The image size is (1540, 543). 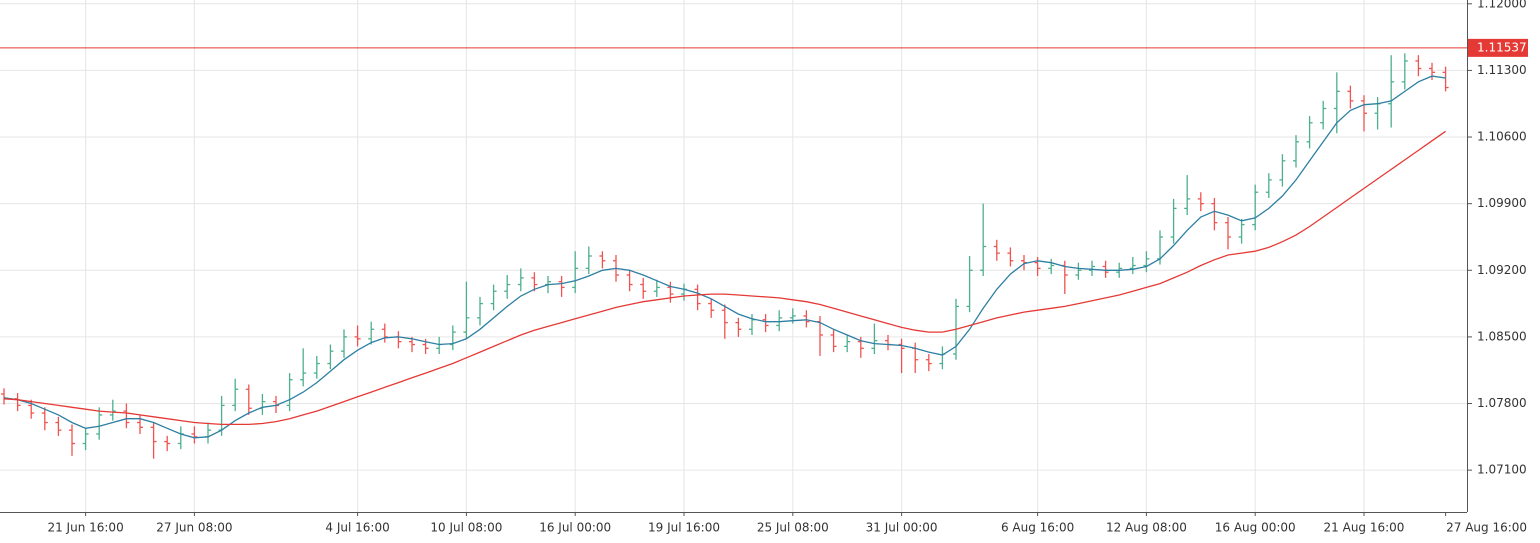 I want to click on x-tick-label: 6 Aug 16:00, so click(x=1037, y=528).